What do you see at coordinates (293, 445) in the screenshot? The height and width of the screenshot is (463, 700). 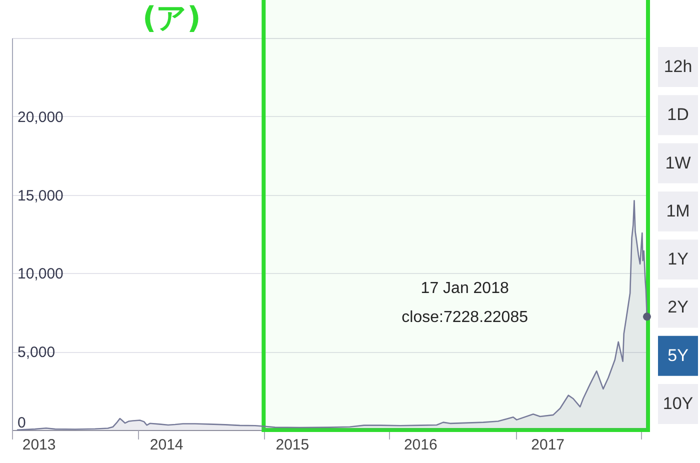 I see `x-tick-label: 2015` at bounding box center [293, 445].